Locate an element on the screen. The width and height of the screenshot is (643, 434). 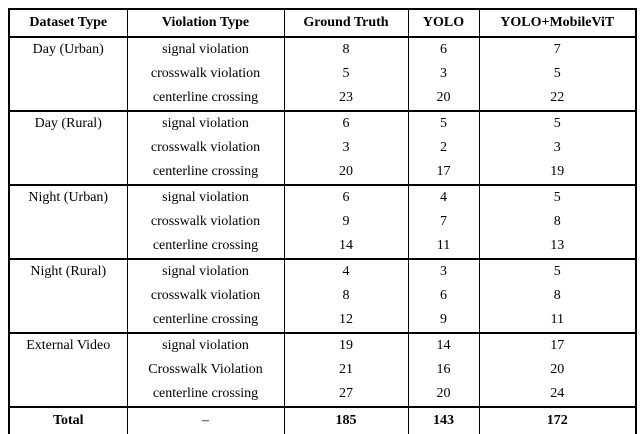
cell-yolo-mobilevit: 7 is located at coordinates (557, 49).